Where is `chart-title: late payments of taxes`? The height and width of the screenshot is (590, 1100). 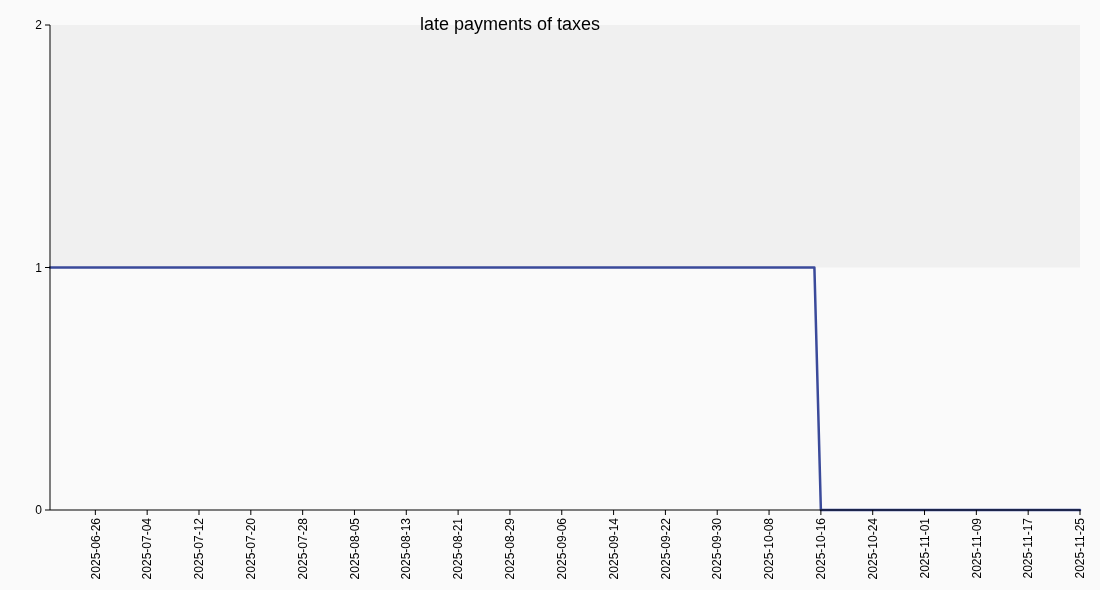
chart-title: late payments of taxes is located at coordinates (510, 24).